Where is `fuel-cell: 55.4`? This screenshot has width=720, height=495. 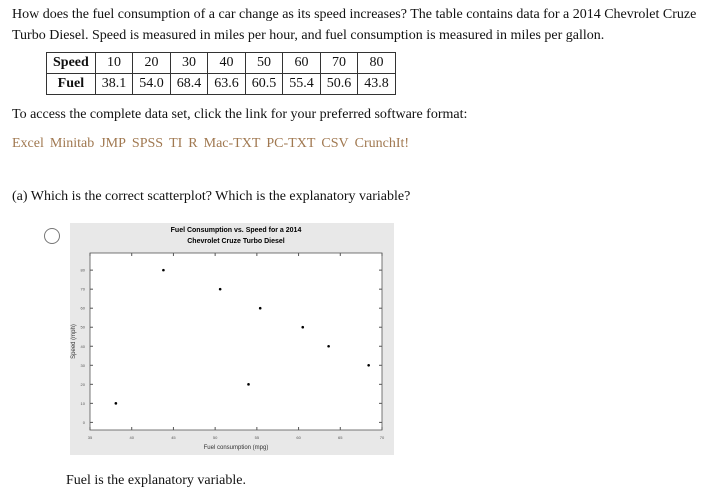 fuel-cell: 55.4 is located at coordinates (301, 84).